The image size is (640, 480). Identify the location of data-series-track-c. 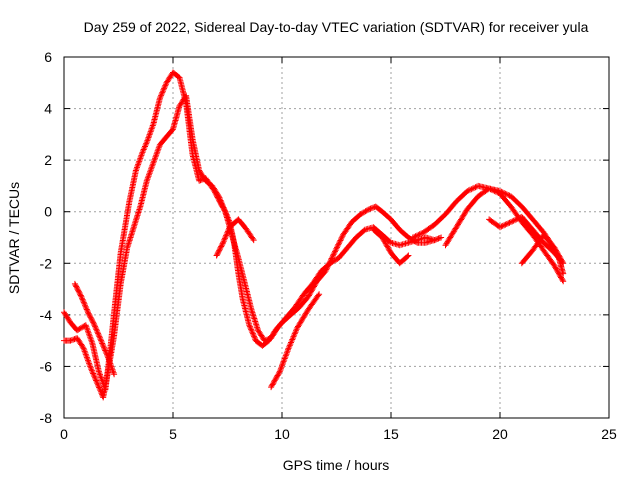
(94, 329).